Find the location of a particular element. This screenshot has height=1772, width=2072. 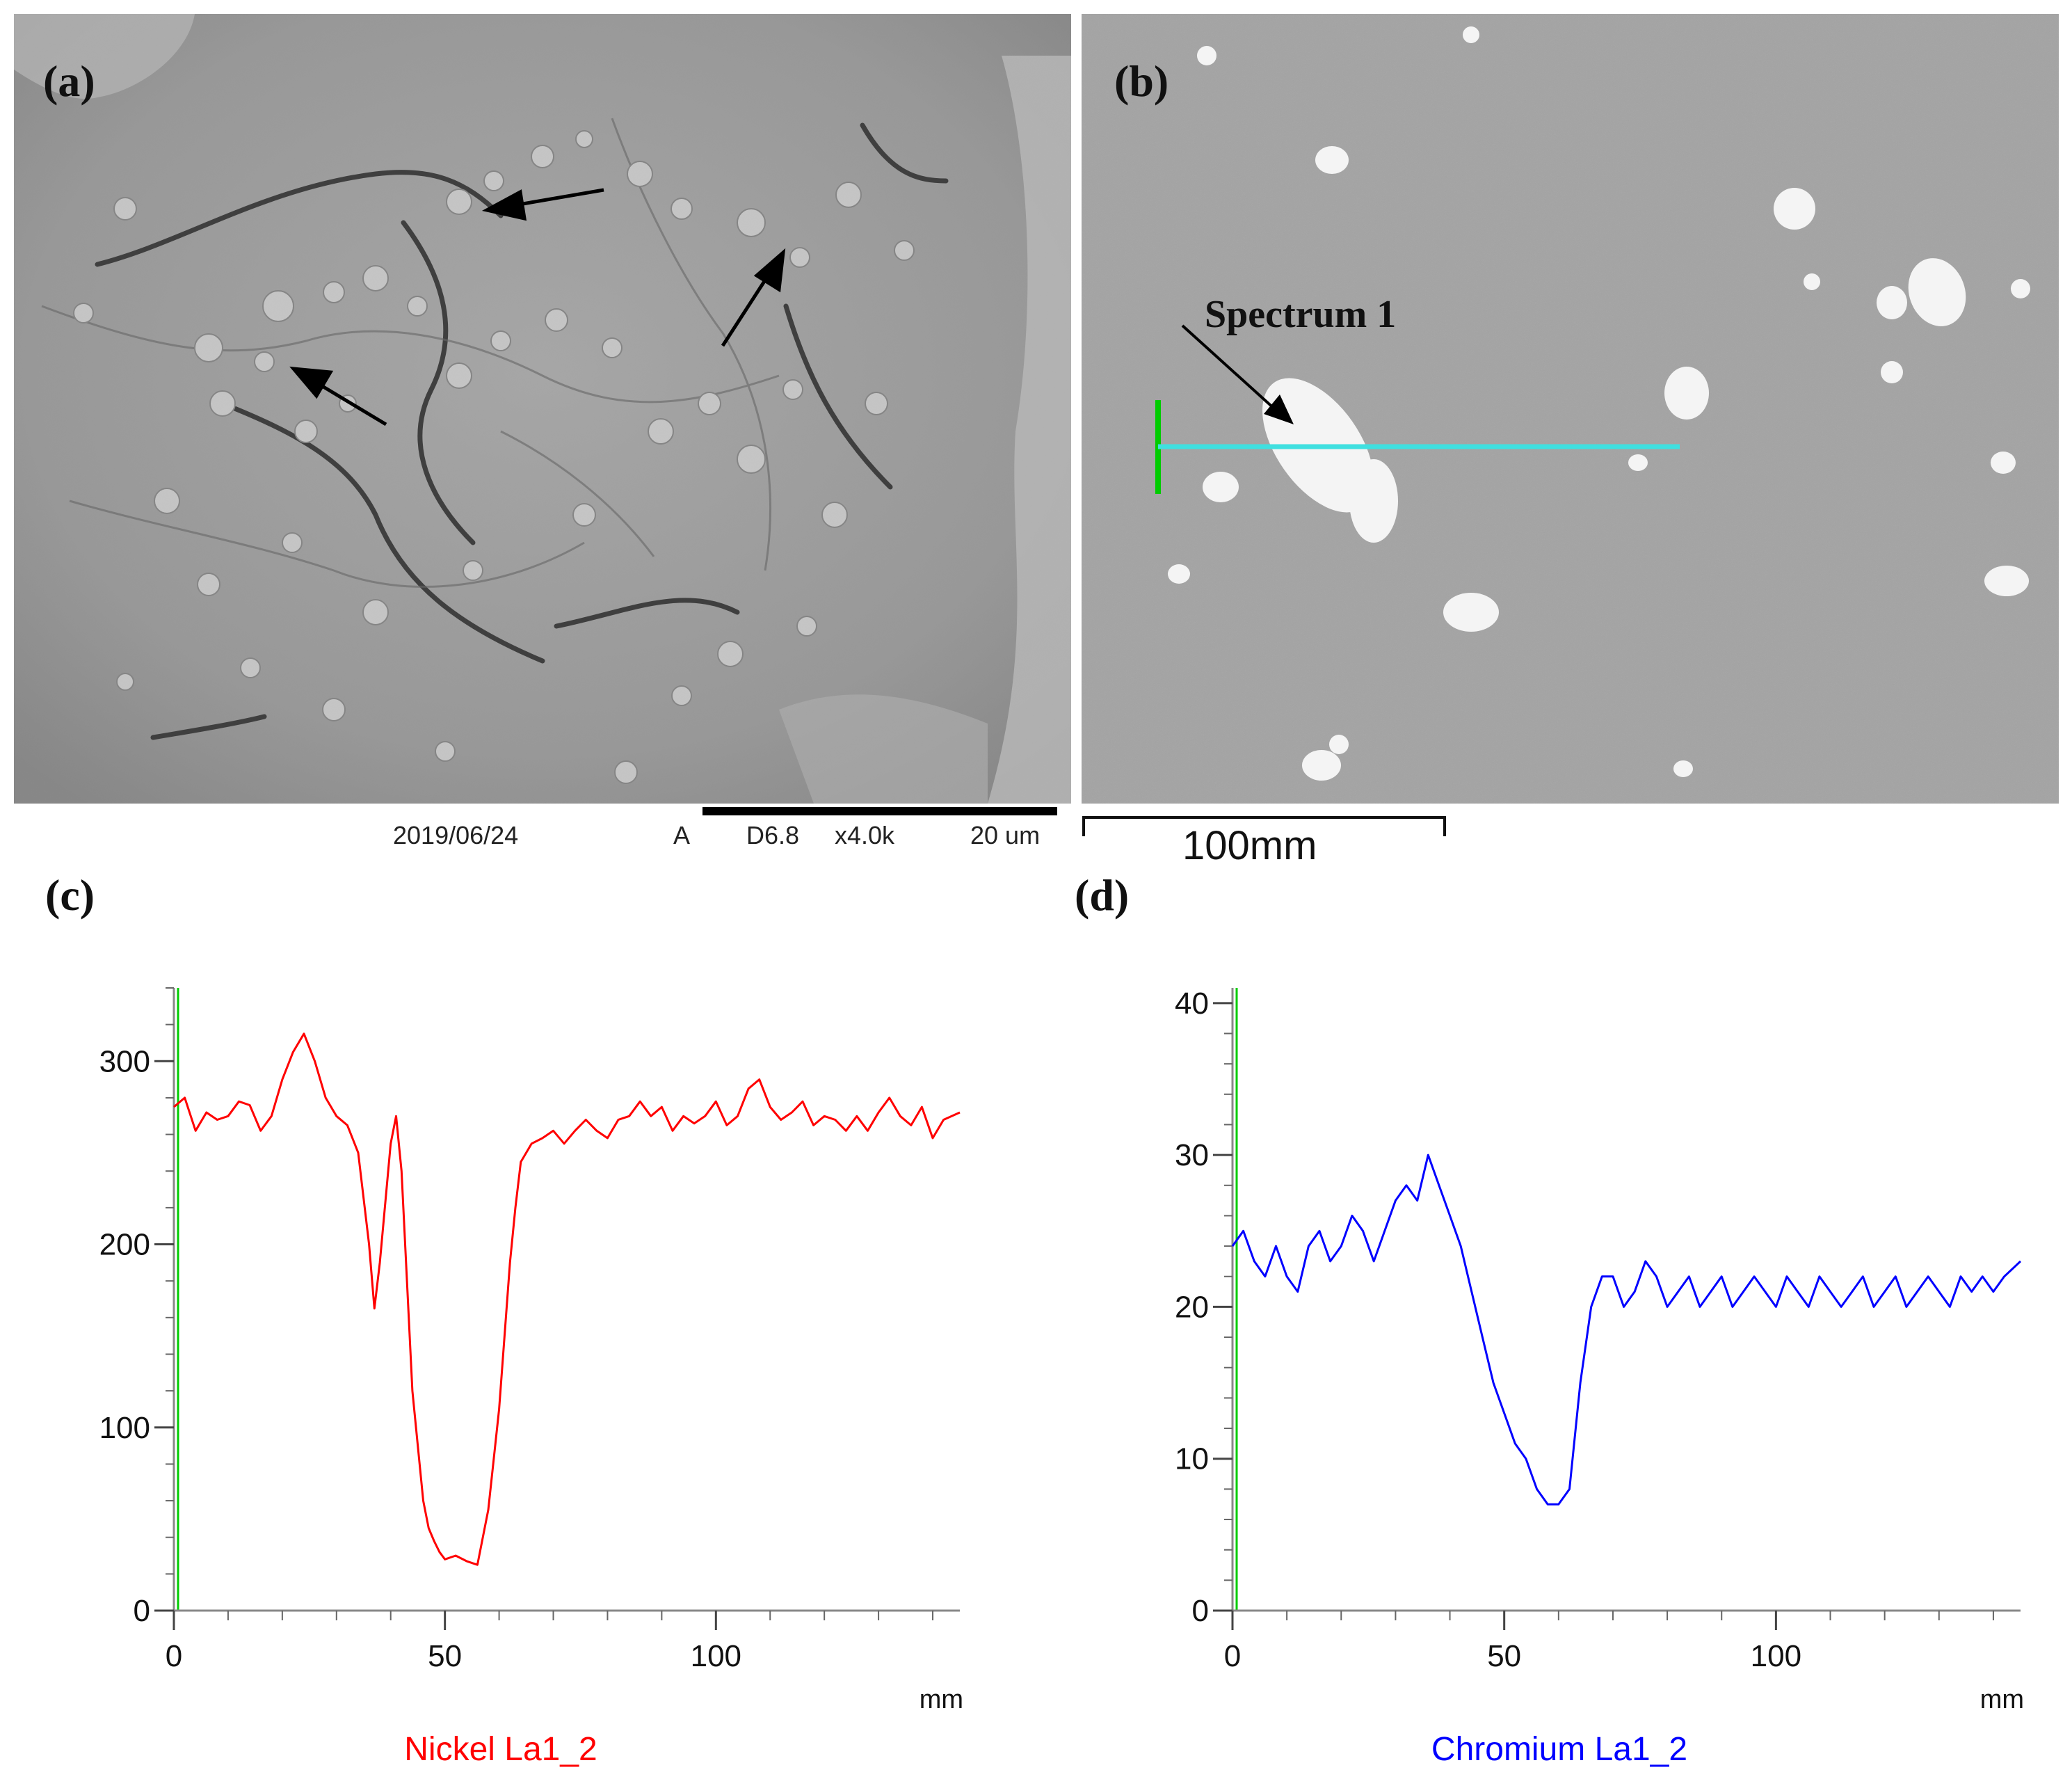

y-tick-label: 200 is located at coordinates (125, 1245).